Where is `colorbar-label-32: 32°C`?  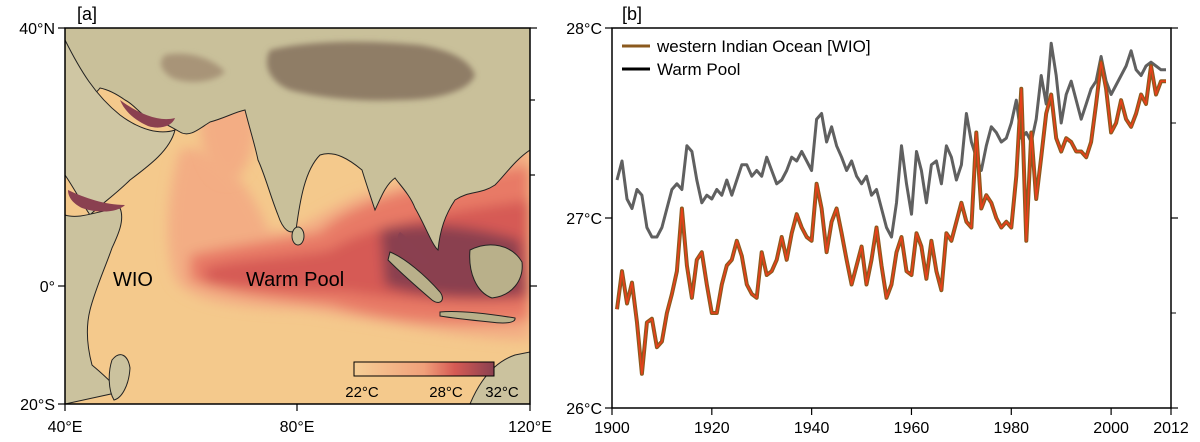 colorbar-label-32: 32°C is located at coordinates (502, 392).